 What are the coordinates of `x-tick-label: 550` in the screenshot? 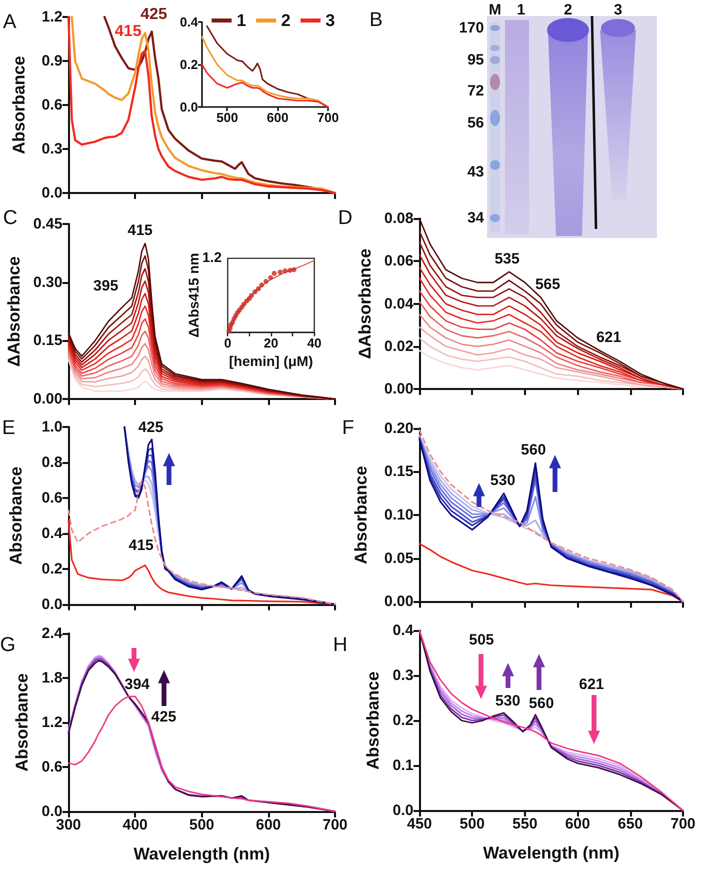 It's located at (525, 824).